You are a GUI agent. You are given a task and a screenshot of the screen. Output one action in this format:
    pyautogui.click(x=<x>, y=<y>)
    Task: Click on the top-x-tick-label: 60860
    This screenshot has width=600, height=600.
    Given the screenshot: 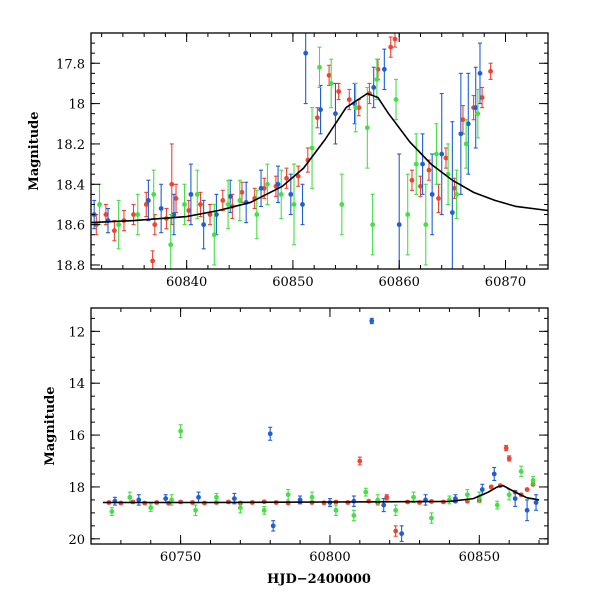 What is the action you would take?
    pyautogui.click(x=399, y=282)
    